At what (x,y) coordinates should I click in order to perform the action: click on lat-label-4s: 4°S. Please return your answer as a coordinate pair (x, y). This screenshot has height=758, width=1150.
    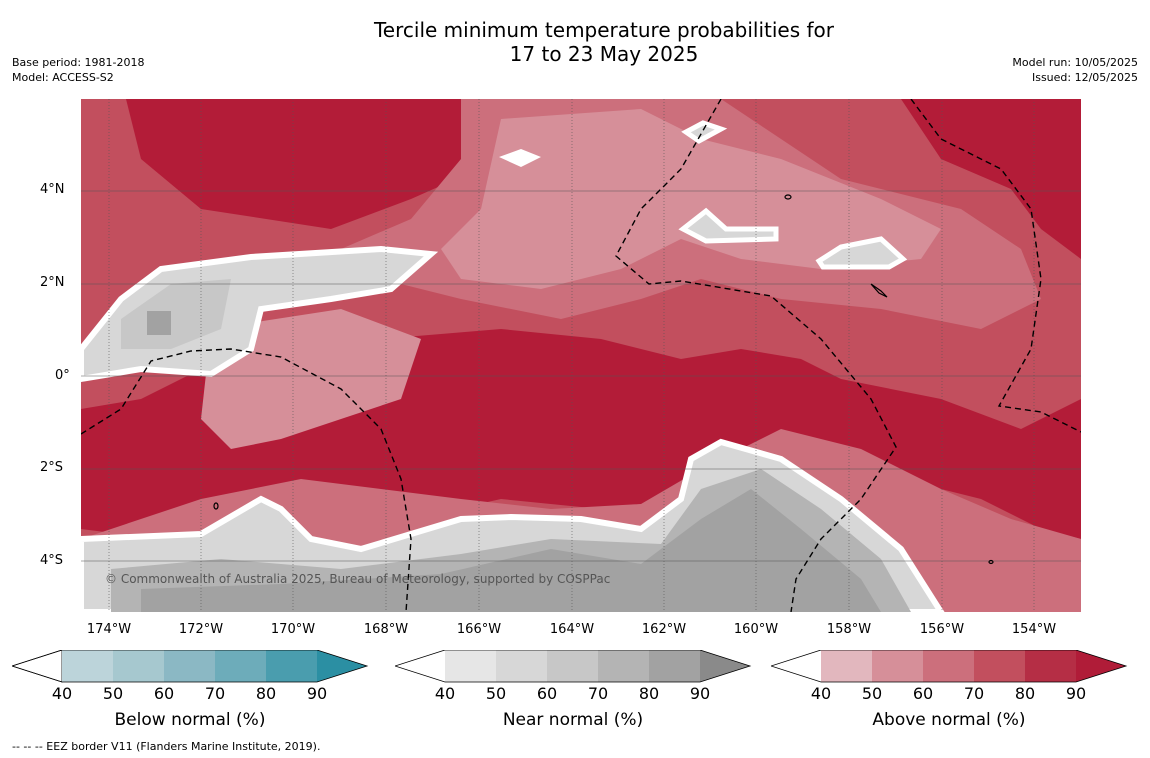
    Looking at the image, I should click on (52, 560).